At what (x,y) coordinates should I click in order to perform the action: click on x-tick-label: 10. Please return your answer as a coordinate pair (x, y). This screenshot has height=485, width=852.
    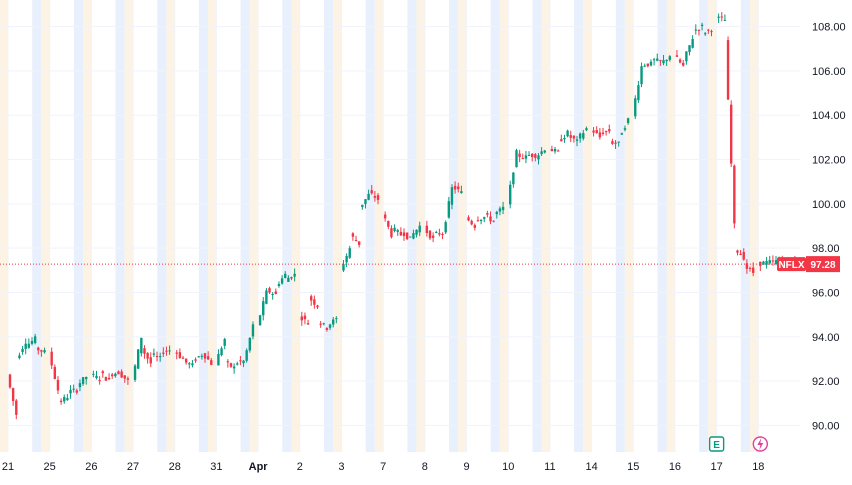
    Looking at the image, I should click on (508, 467).